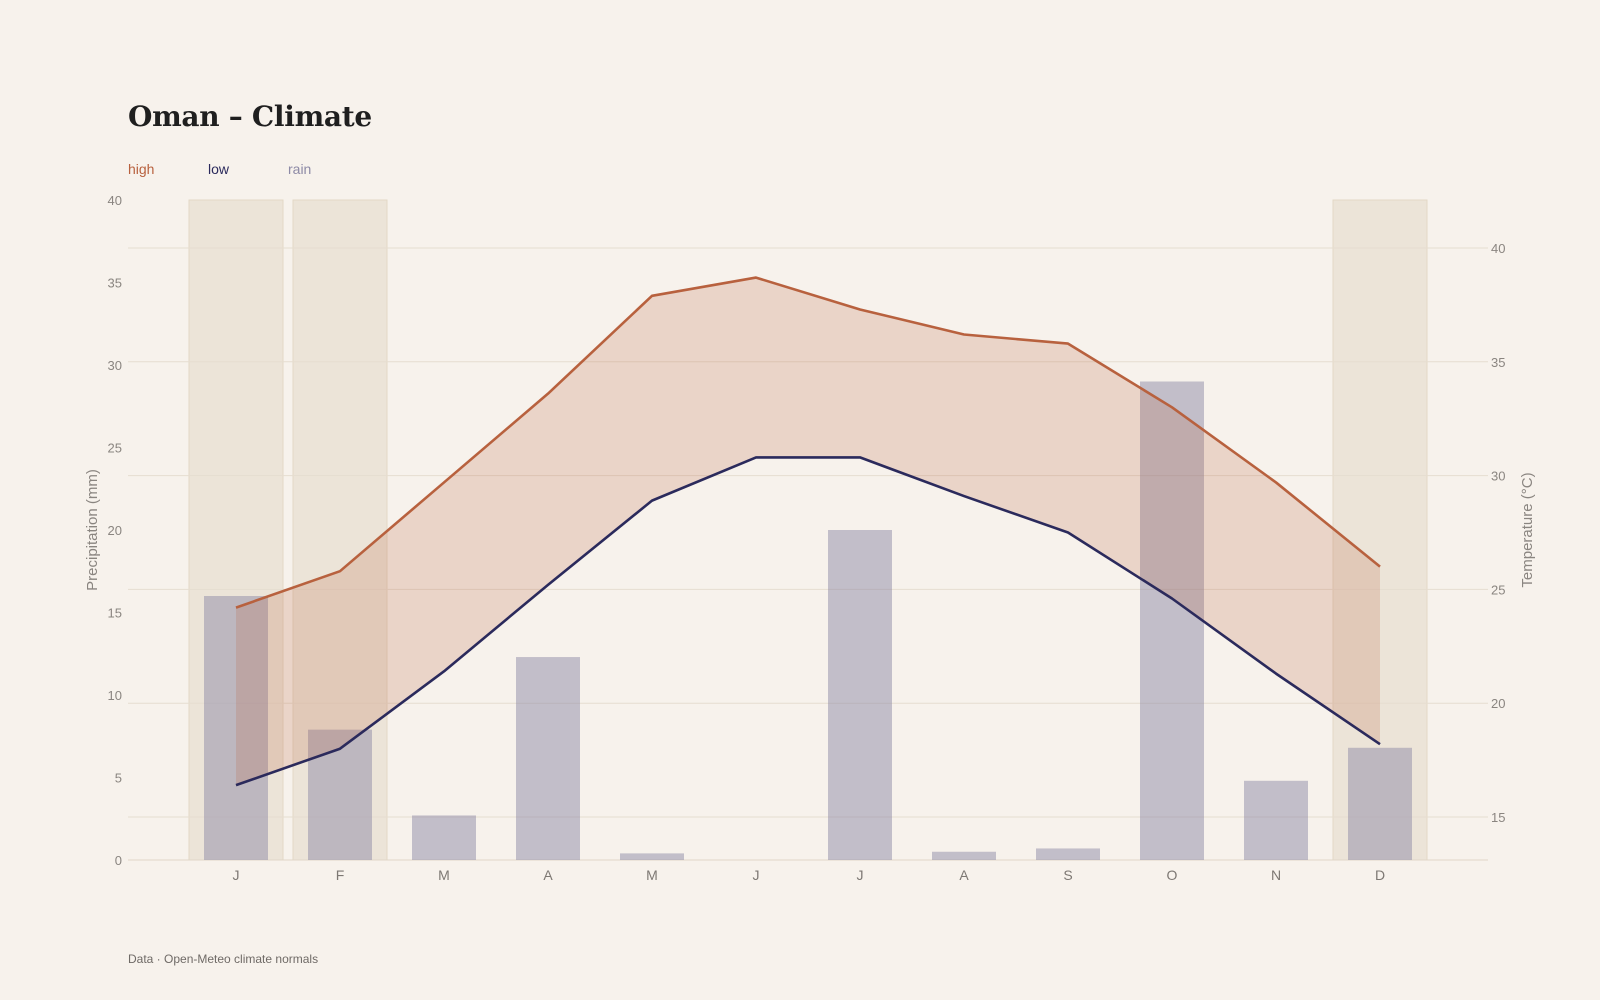 The image size is (1600, 1000). I want to click on right-tick-label: 40, so click(1498, 248).